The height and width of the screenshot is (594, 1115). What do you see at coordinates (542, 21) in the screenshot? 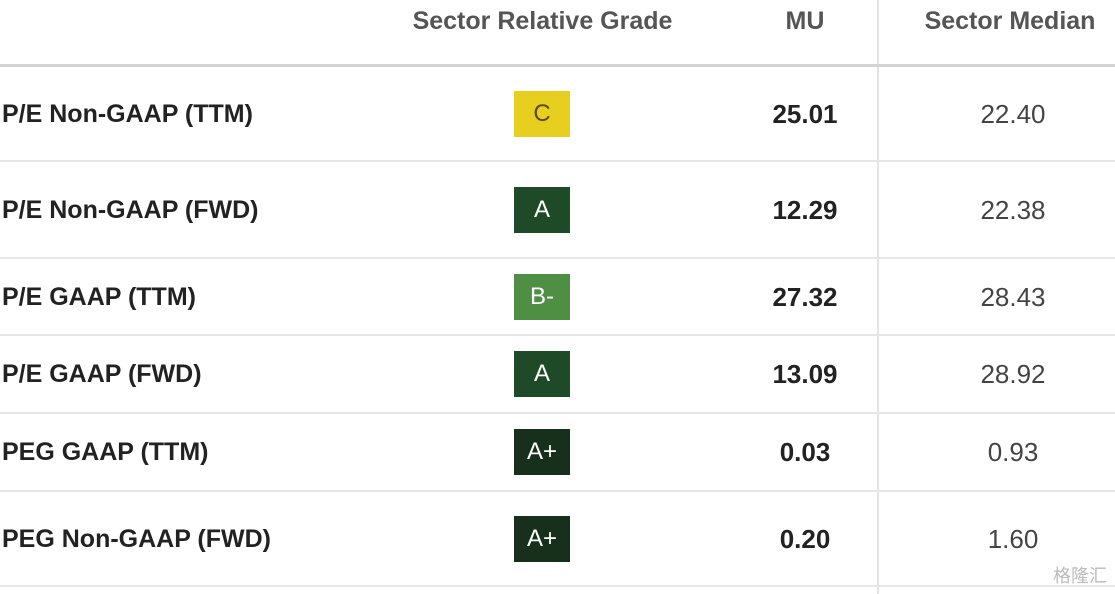
I see `header-grade: Sector Relative Grade` at bounding box center [542, 21].